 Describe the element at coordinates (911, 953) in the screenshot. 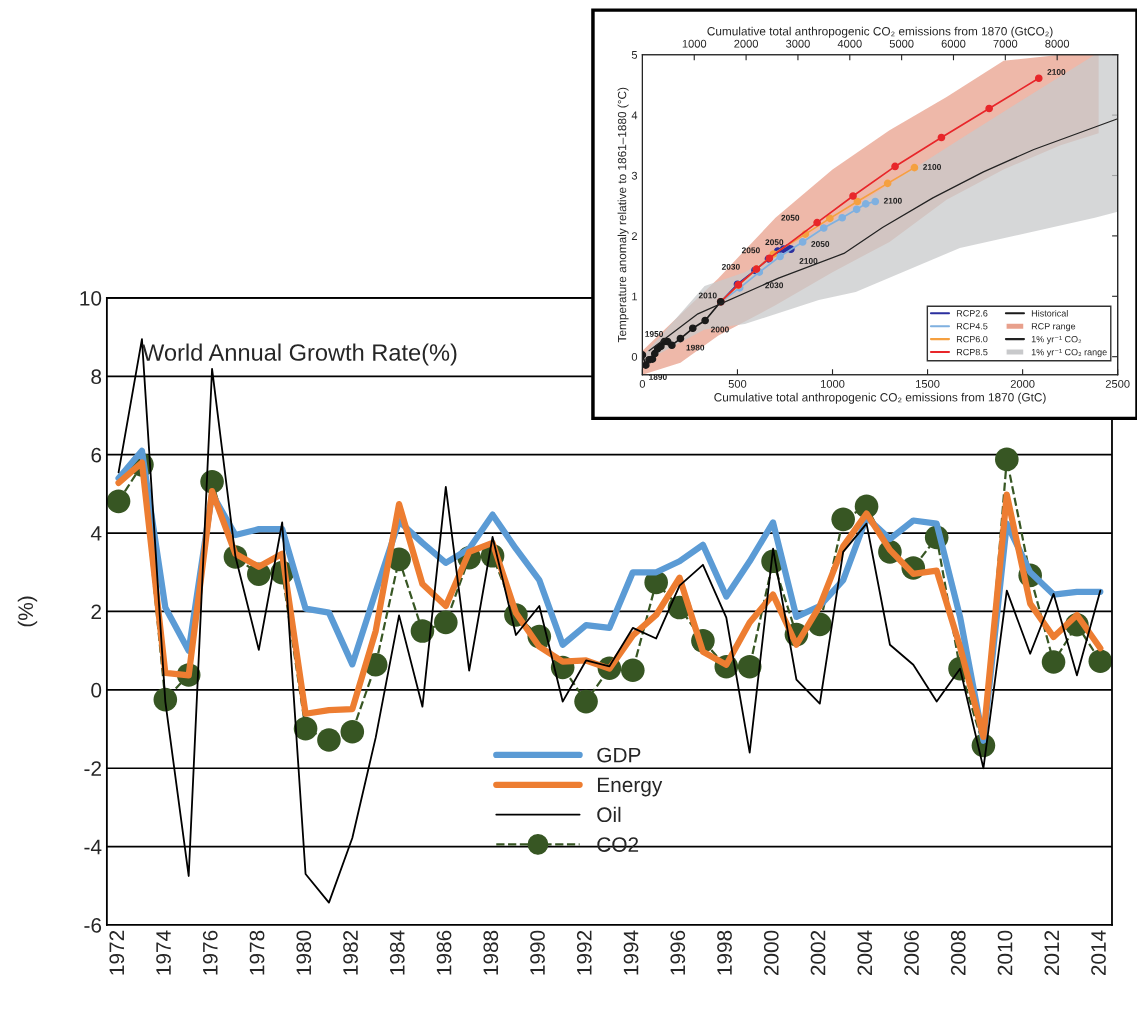

I see `x-tick-label: 2006` at that location.